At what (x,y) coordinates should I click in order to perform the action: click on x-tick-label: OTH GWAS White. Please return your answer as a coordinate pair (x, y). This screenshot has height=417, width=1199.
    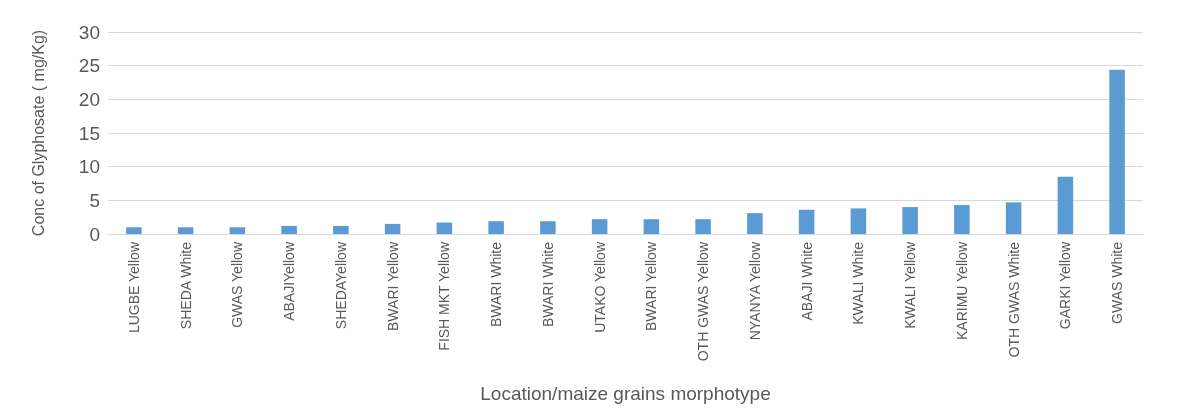
    Looking at the image, I should click on (1013, 299).